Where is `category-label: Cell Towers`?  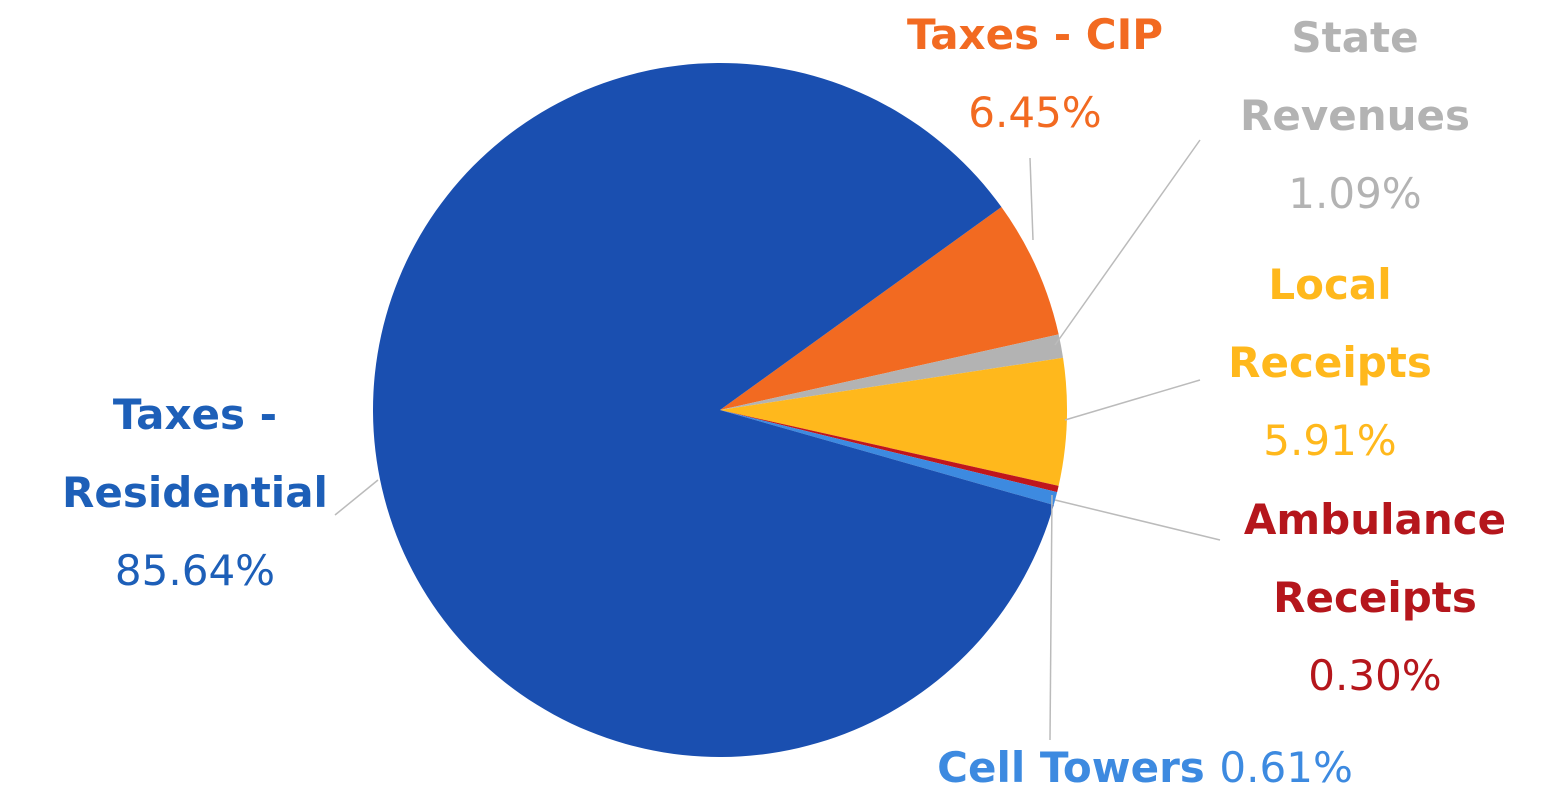
category-label: Cell Towers is located at coordinates (1071, 767).